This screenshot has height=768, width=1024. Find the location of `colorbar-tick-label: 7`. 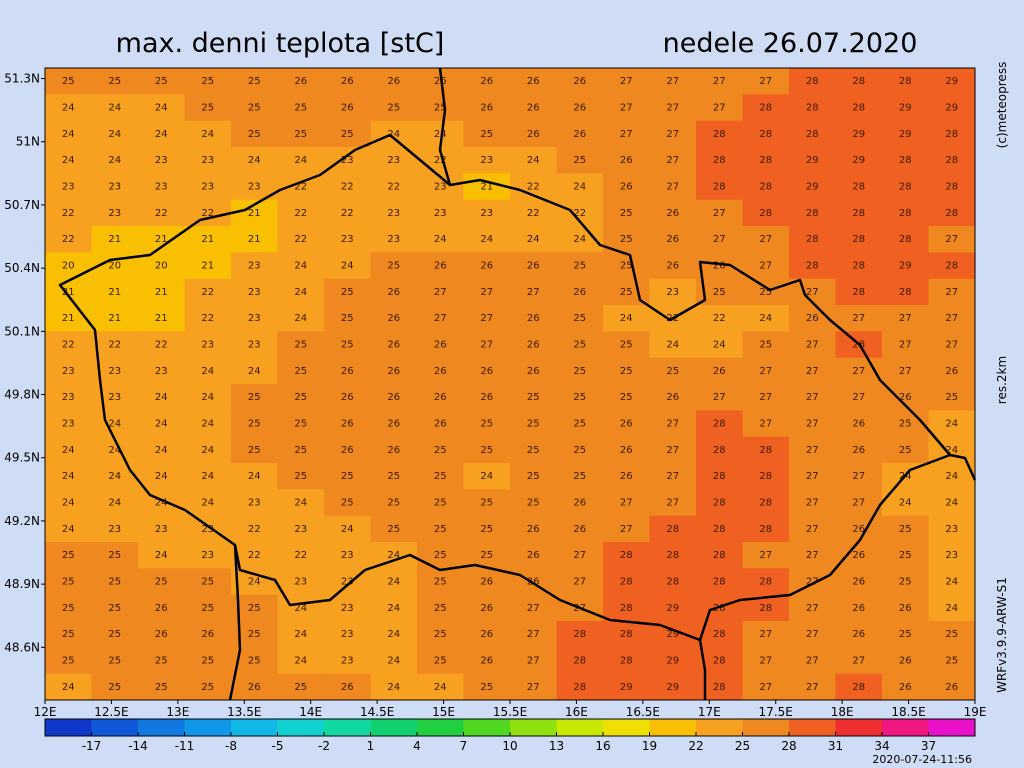

colorbar-tick-label: 7 is located at coordinates (464, 746).